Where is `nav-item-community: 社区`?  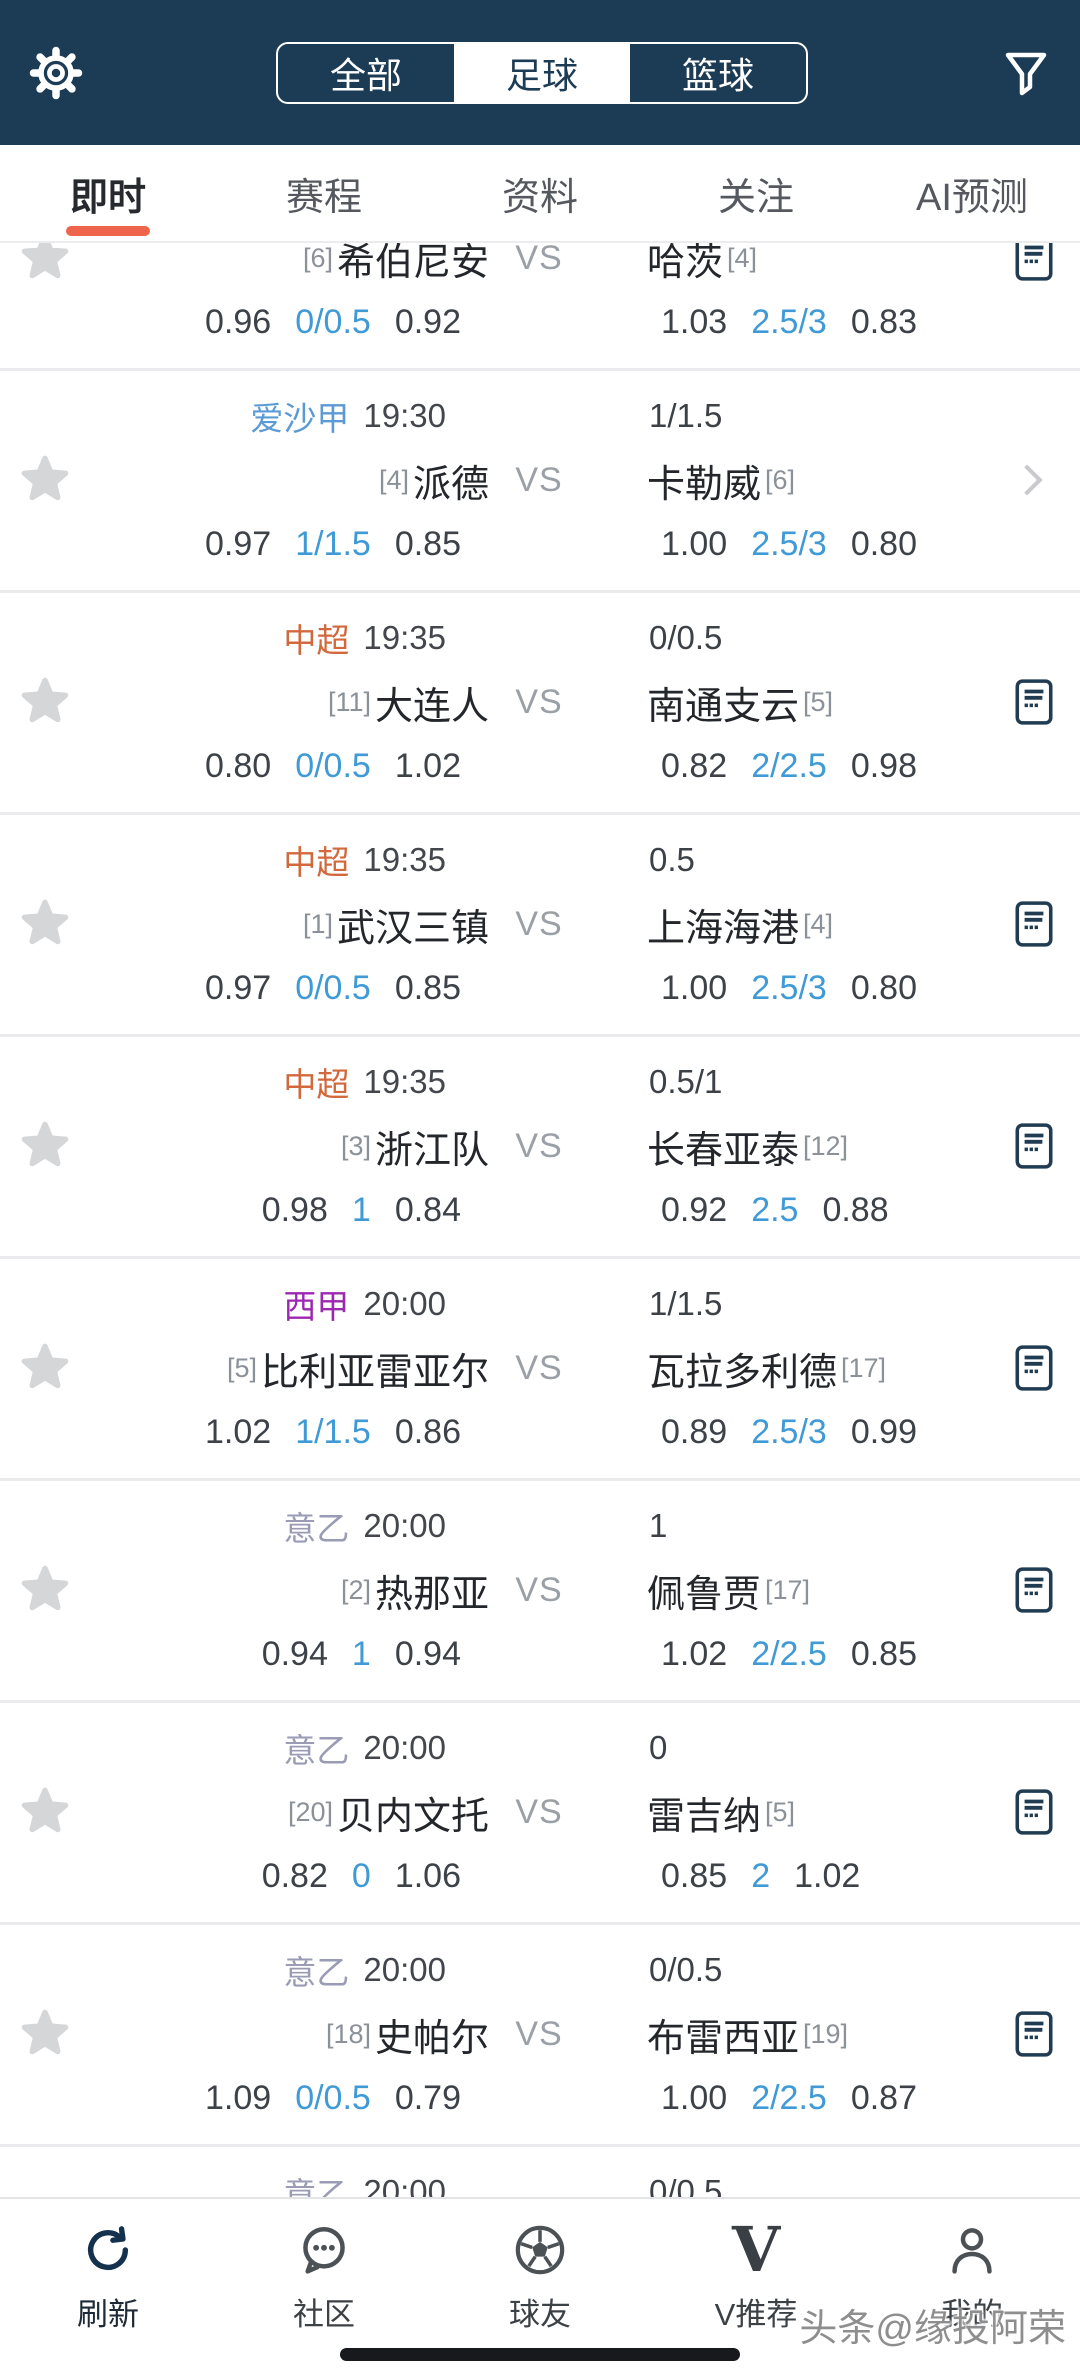 nav-item-community: 社区 is located at coordinates (324, 2286).